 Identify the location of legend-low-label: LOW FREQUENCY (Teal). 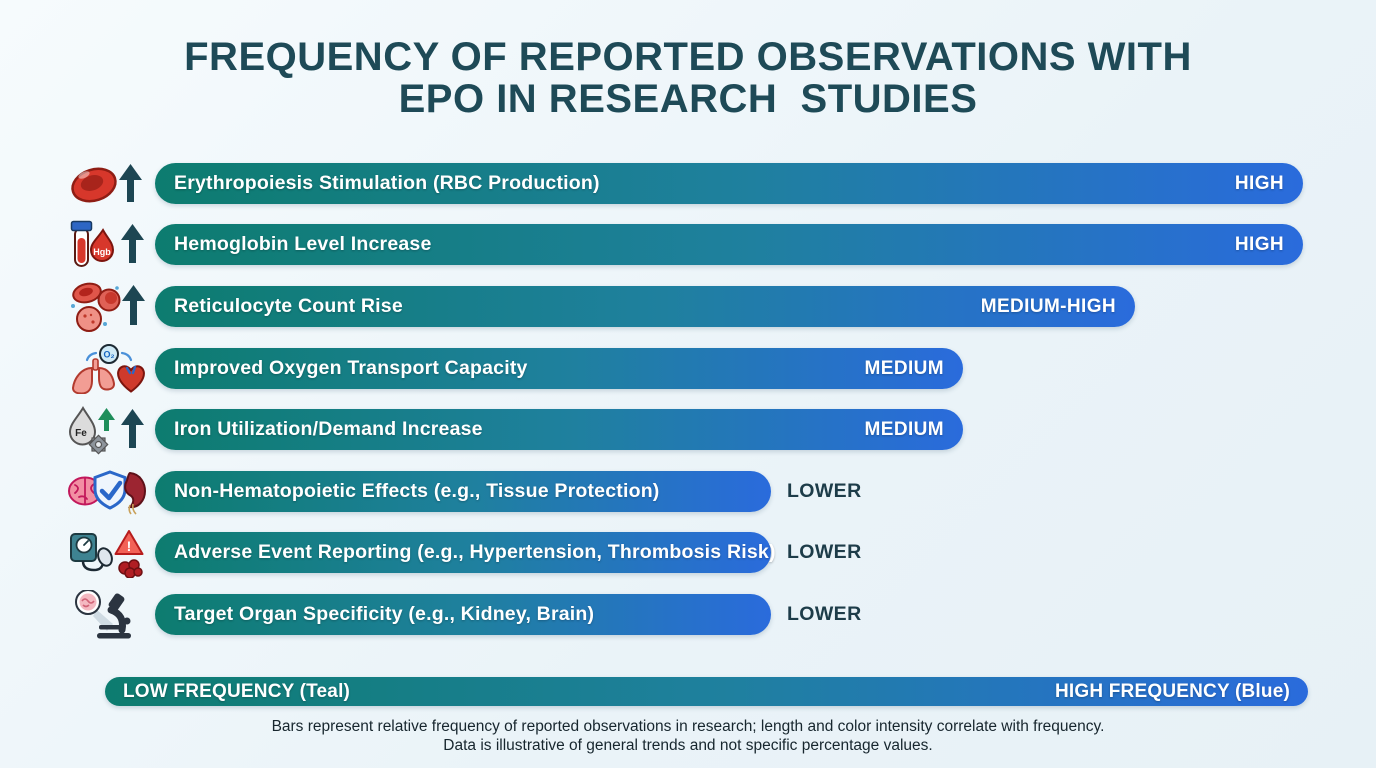
(237, 691).